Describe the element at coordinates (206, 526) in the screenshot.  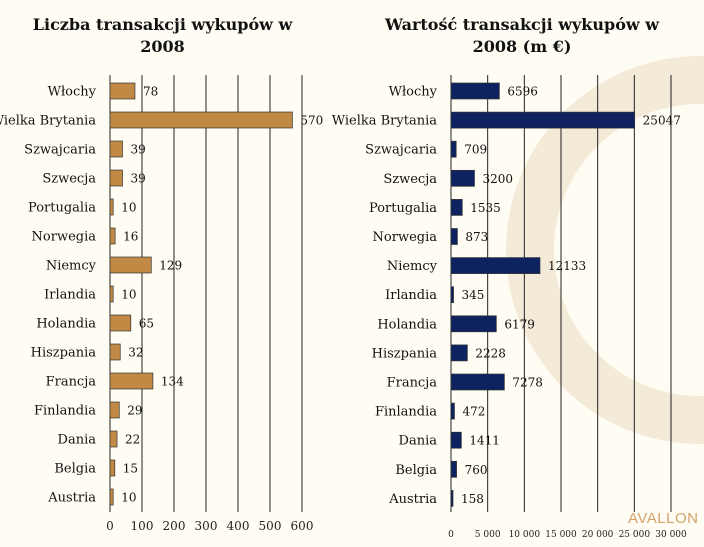
I see `count-tick-label: 300` at that location.